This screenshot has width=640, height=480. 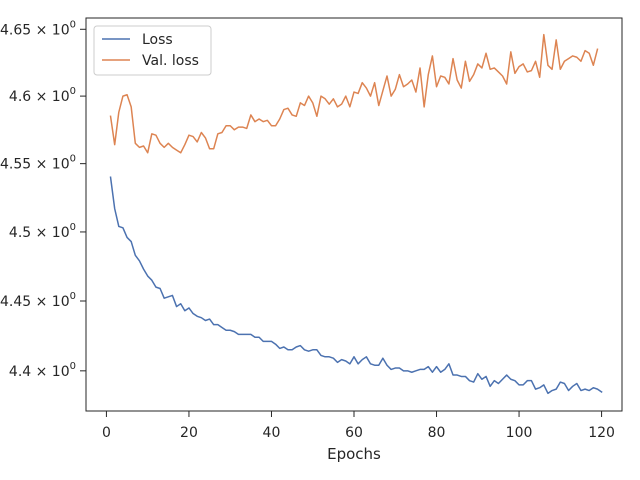 What do you see at coordinates (152, 50) in the screenshot?
I see `legend: Loss Val. loss` at bounding box center [152, 50].